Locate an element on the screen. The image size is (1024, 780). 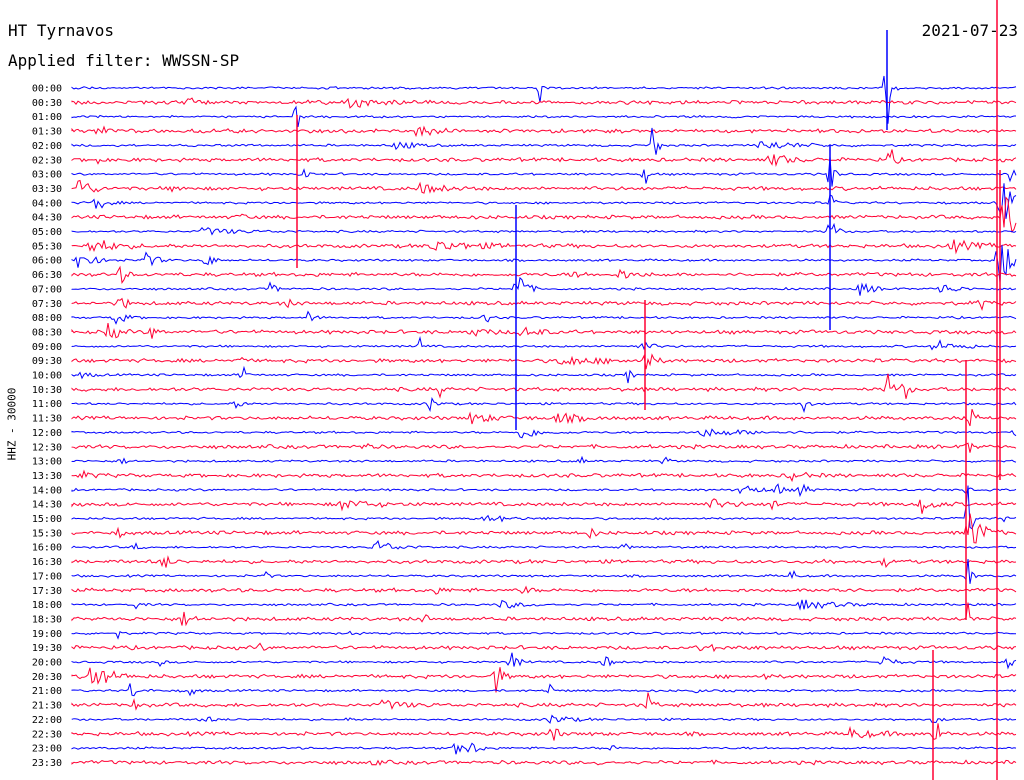
time-tick-label: 13:30 is located at coordinates (47, 476).